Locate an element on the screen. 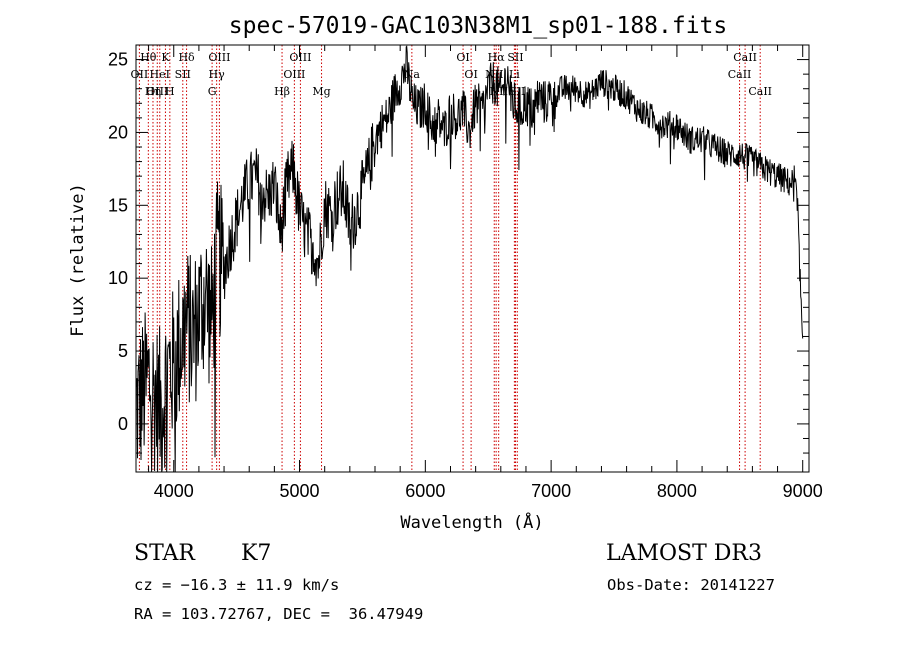 This screenshot has width=900, height=649. line-label: H is located at coordinates (170, 91).